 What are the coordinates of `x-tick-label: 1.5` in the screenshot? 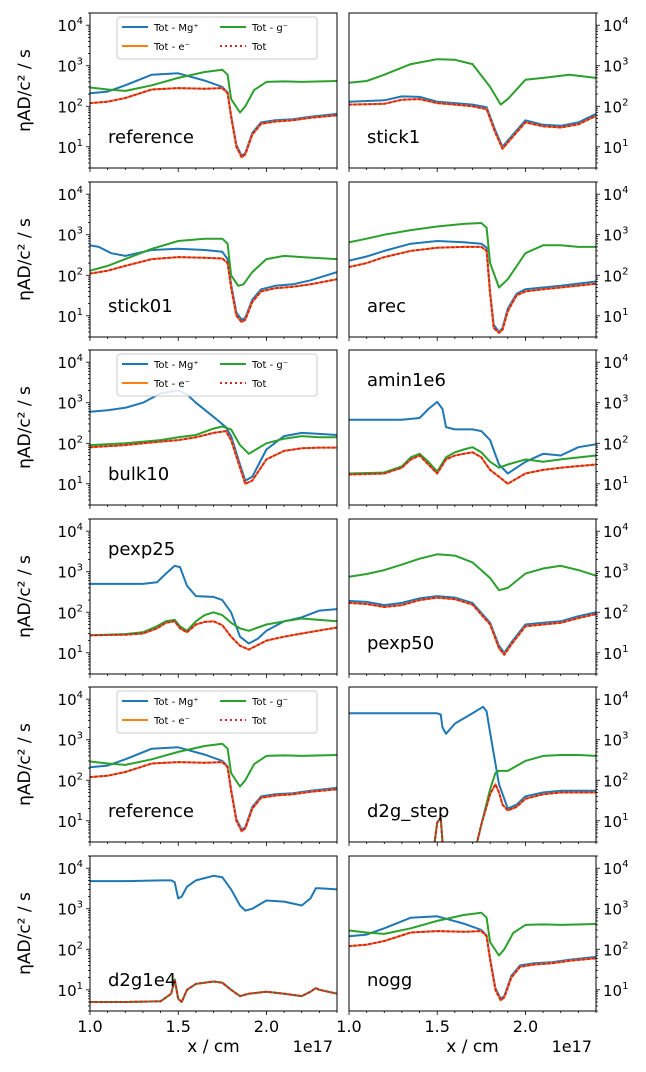 It's located at (177, 1026).